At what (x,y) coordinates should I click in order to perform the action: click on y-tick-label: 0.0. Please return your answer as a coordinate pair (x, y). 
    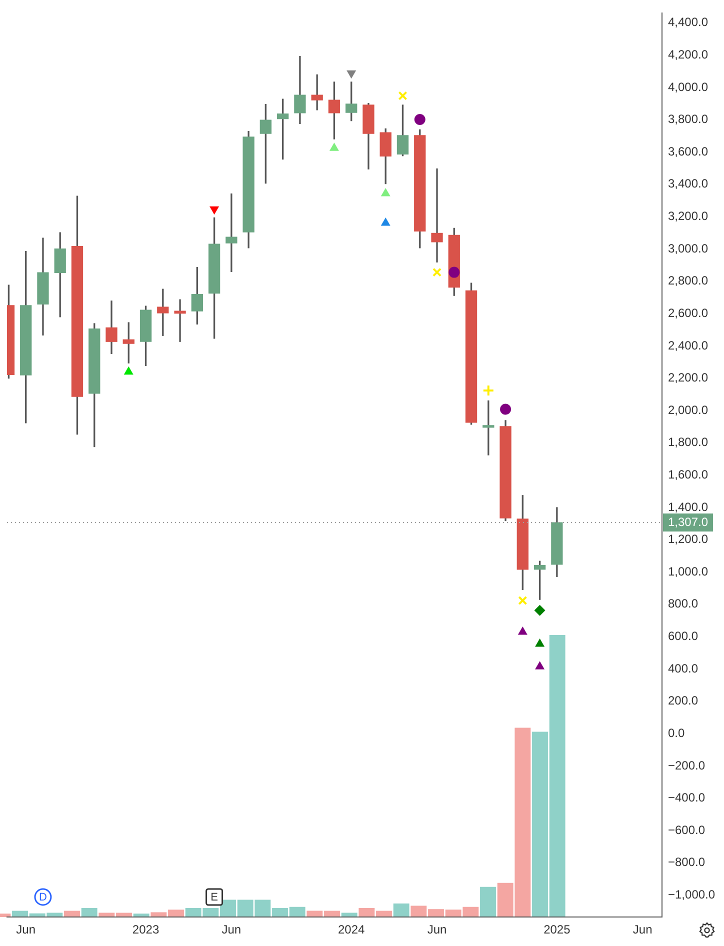
    Looking at the image, I should click on (677, 733).